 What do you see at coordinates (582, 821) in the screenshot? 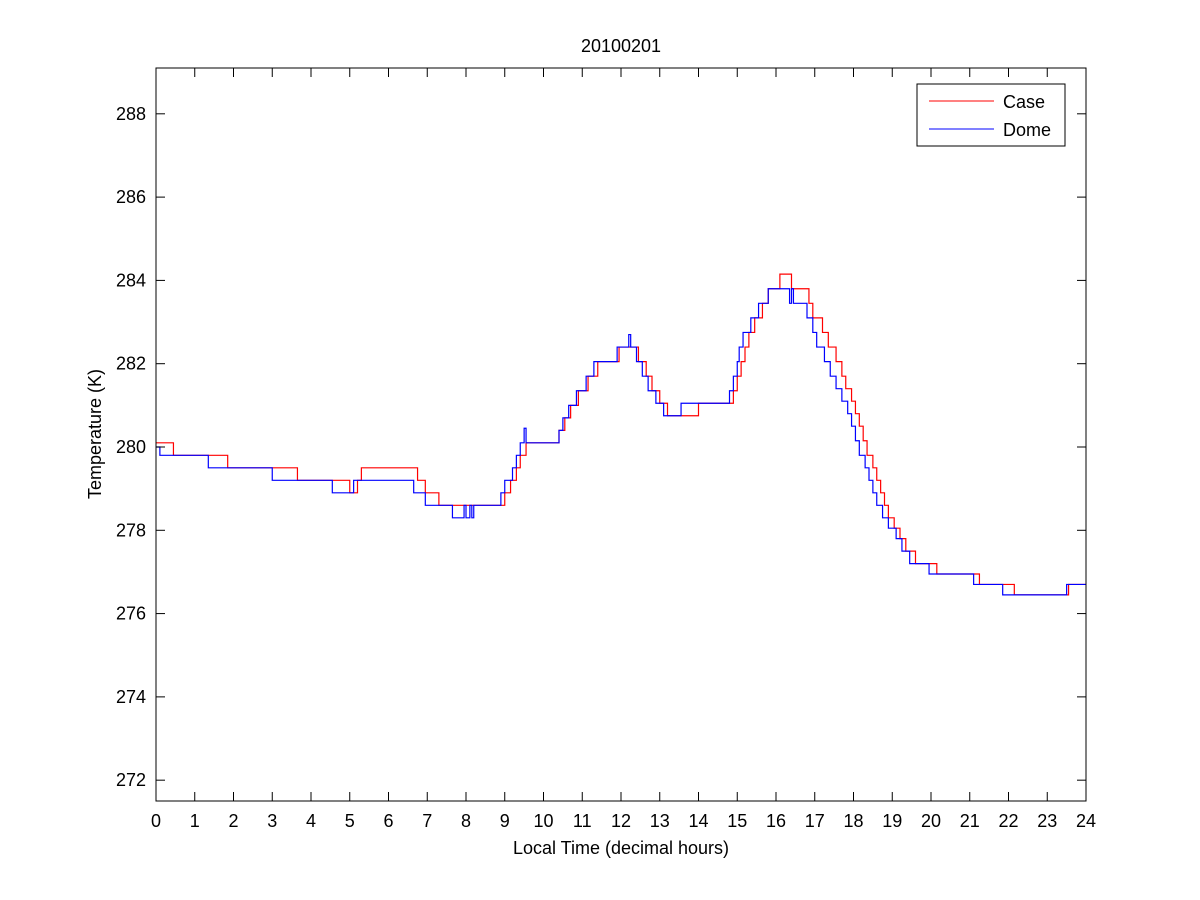
I see `x-tick-label: 11` at bounding box center [582, 821].